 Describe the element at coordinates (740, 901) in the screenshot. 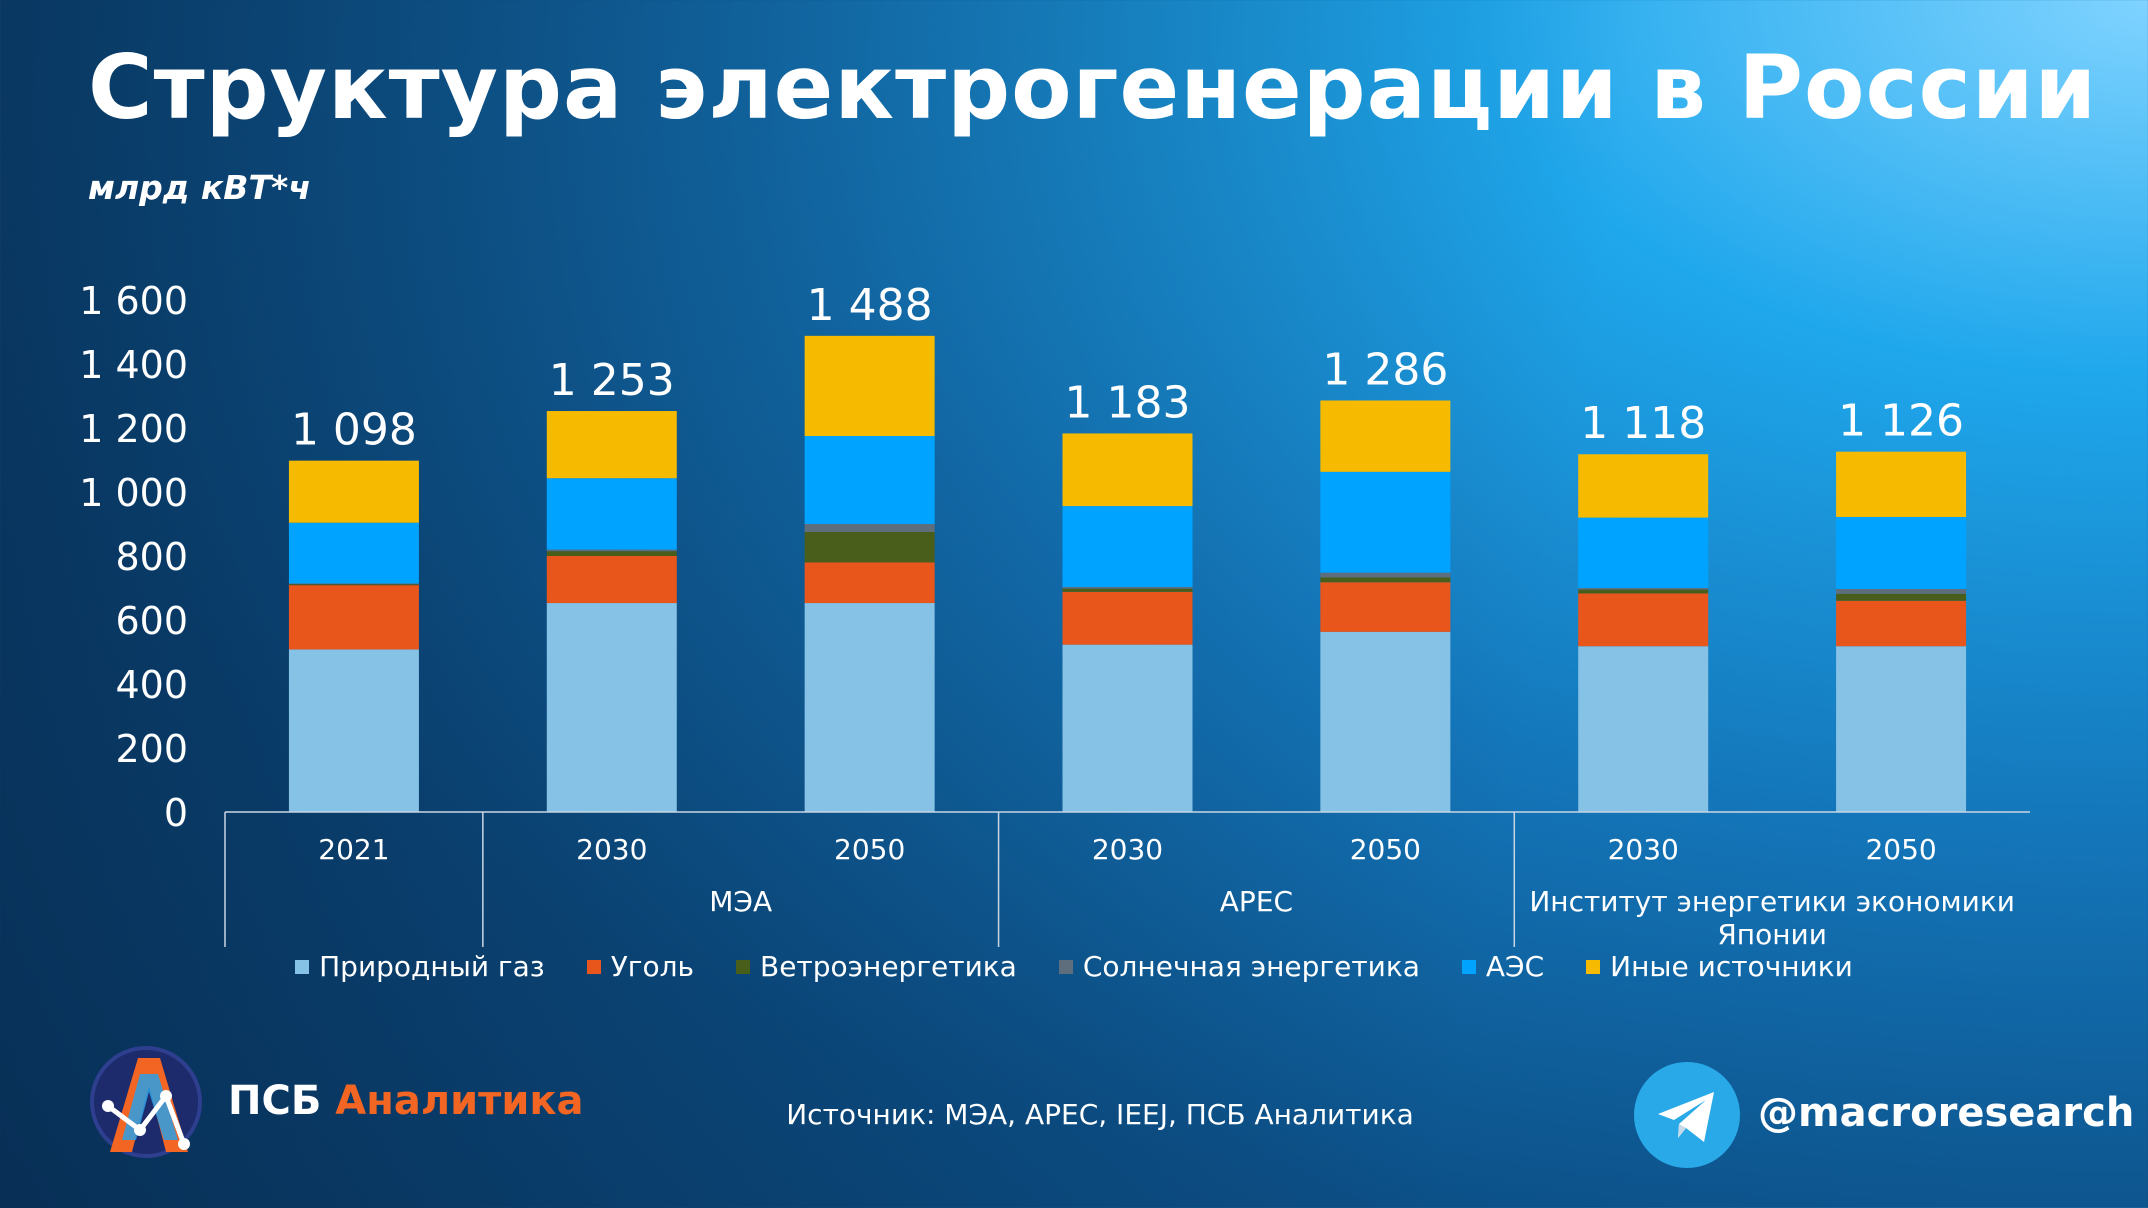

I see `group-label: МЭА` at that location.